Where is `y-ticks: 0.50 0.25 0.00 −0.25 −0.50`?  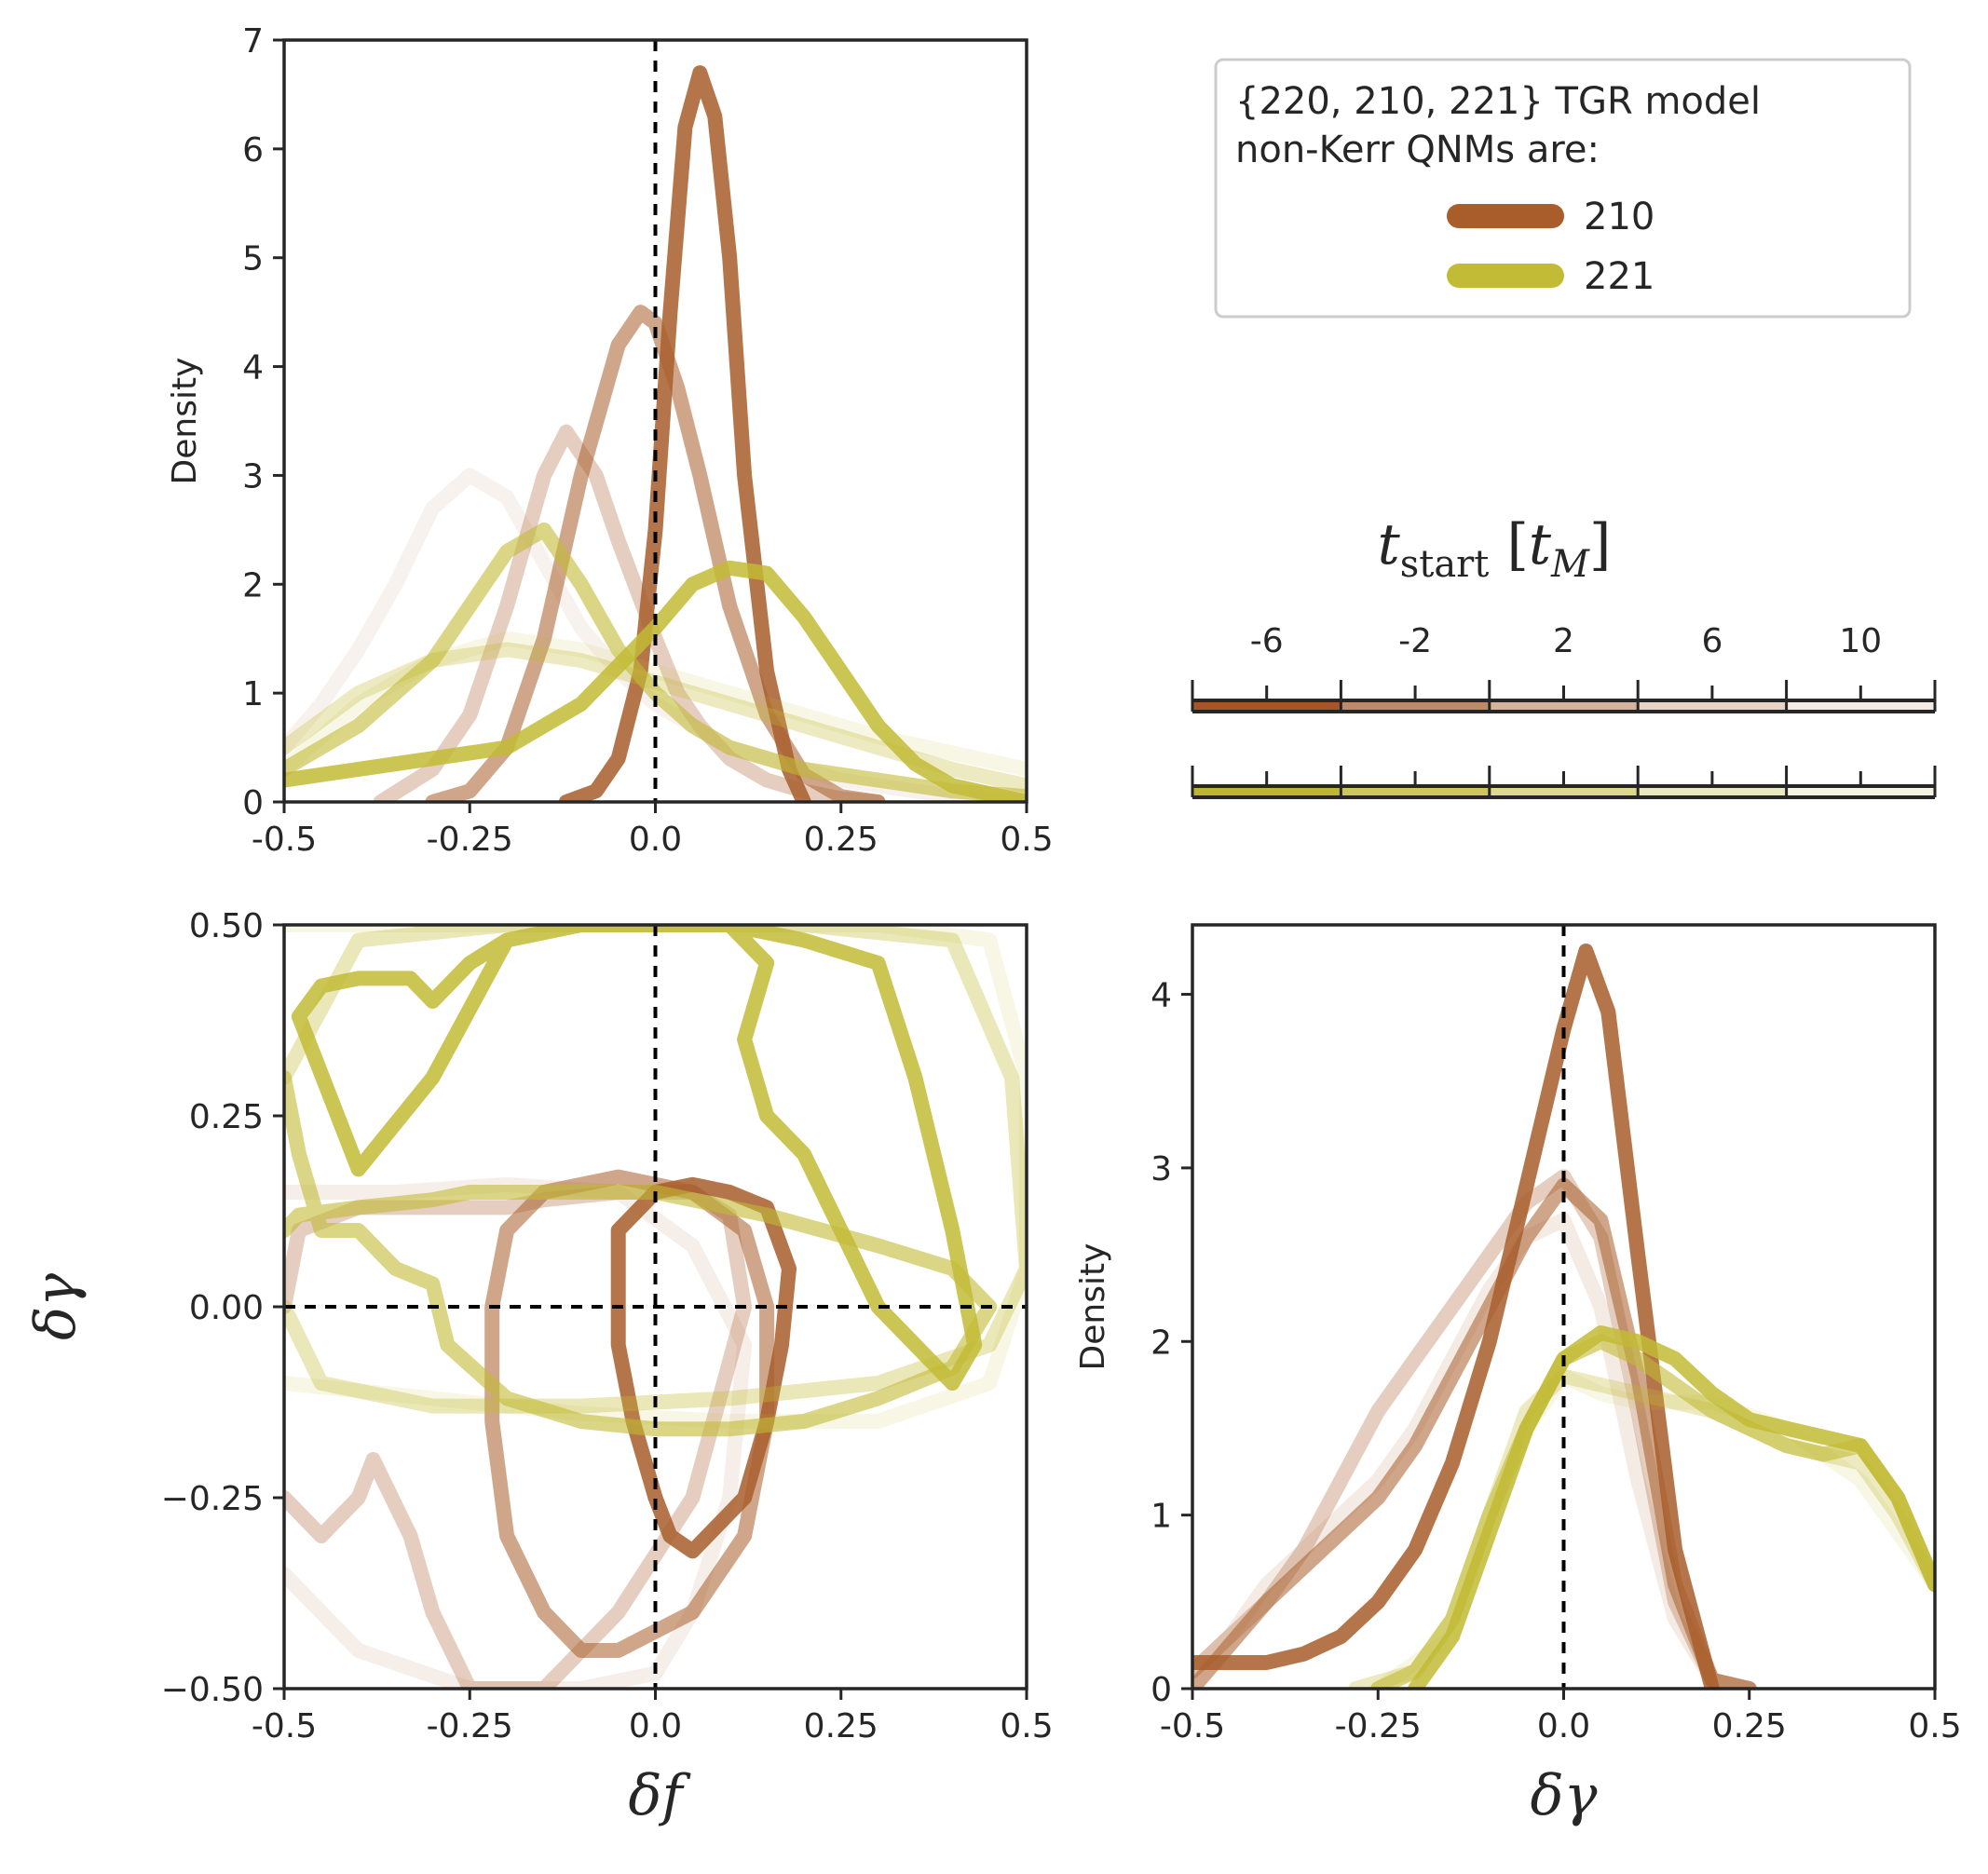 y-ticks: 0.50 0.25 0.00 −0.25 −0.50 is located at coordinates (223, 1308).